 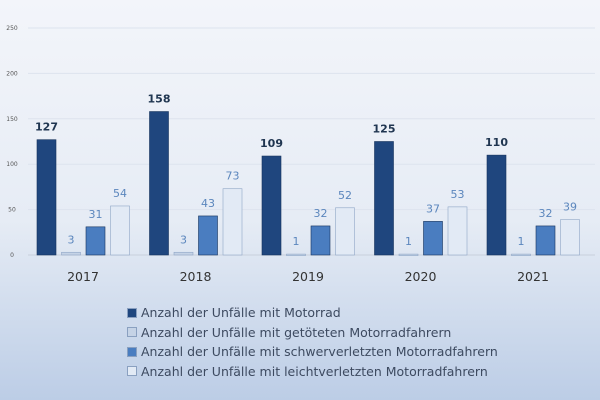 What do you see at coordinates (120, 193) in the screenshot?
I see `data-label: 54` at bounding box center [120, 193].